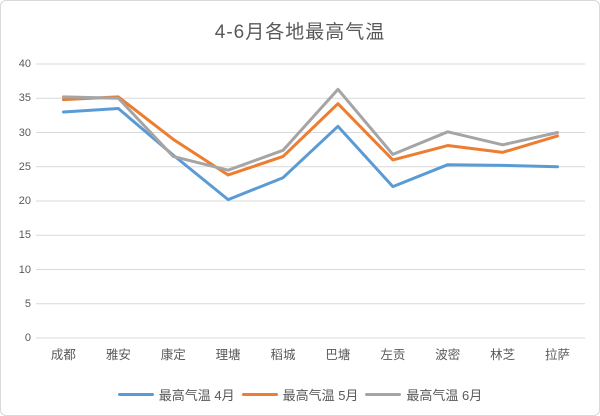 The image size is (600, 416). I want to click on y-tick-label-15: 15, so click(24, 235).